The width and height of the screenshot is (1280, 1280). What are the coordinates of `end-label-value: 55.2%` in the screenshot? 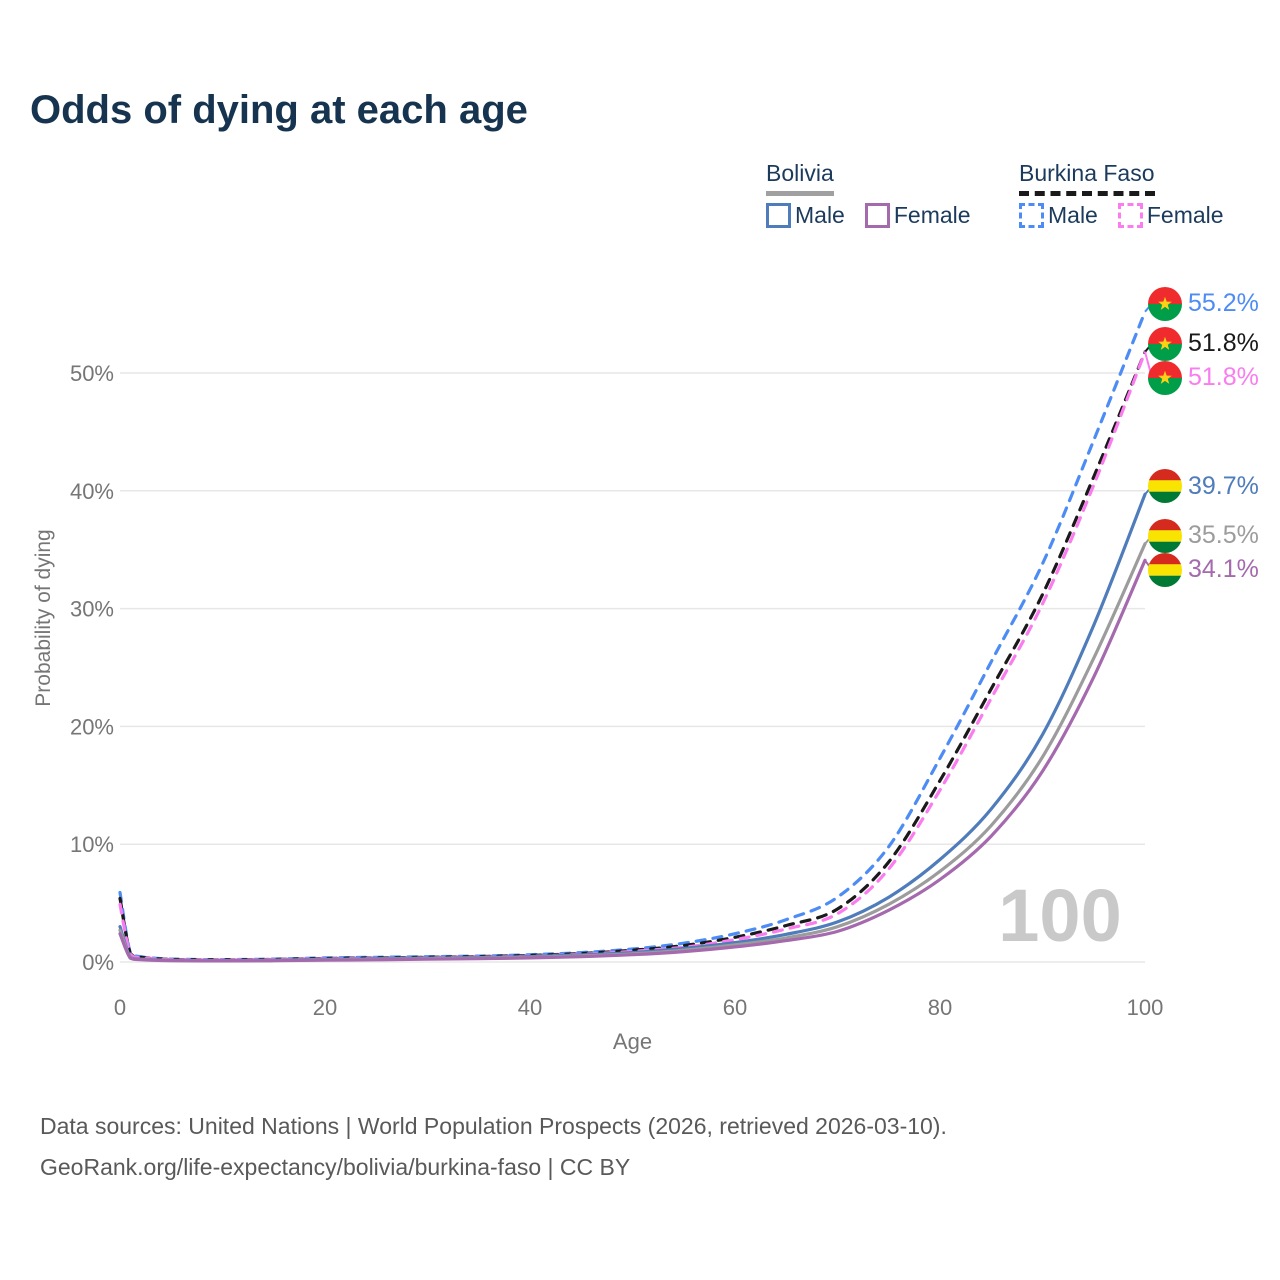 It's located at (1223, 303).